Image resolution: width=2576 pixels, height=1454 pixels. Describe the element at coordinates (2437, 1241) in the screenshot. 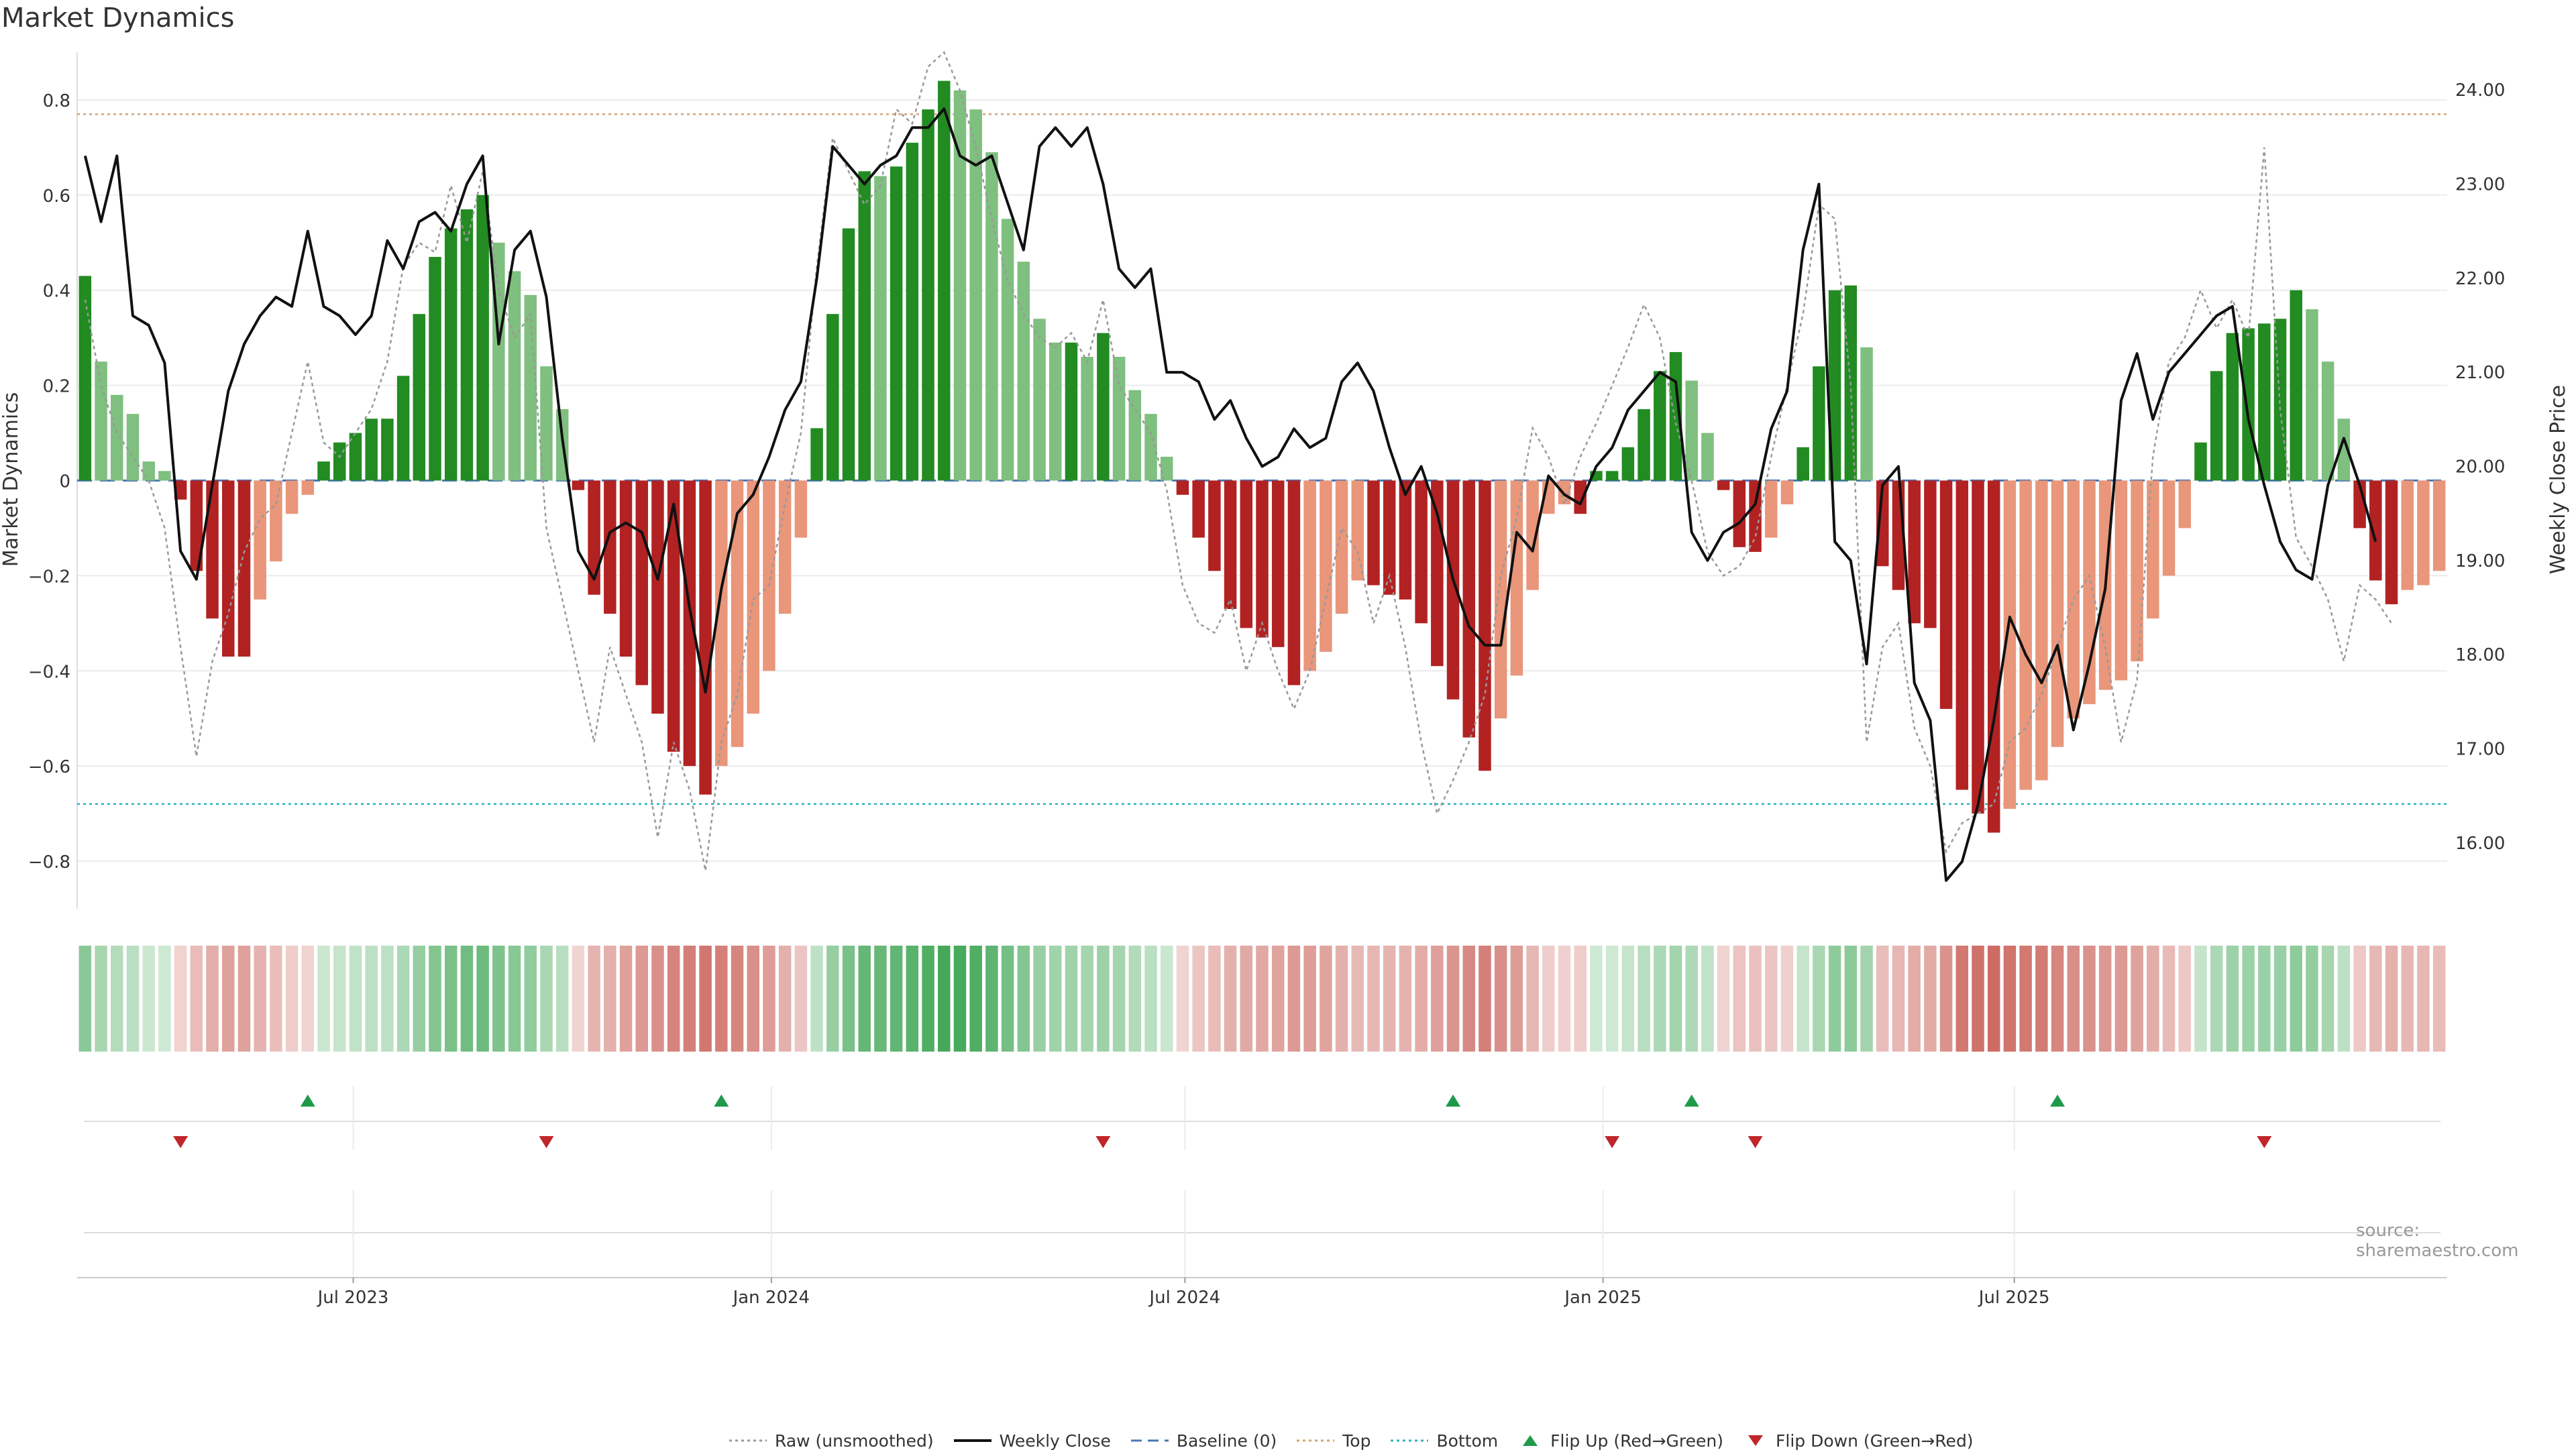

I see `source-note: source: sharemaestro.com` at that location.